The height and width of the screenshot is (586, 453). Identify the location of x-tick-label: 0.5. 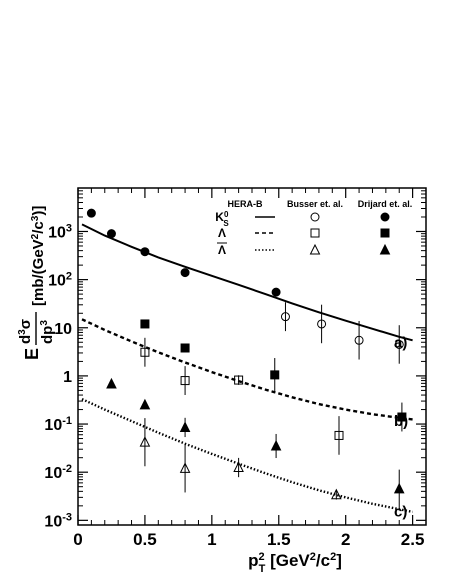
(145, 539).